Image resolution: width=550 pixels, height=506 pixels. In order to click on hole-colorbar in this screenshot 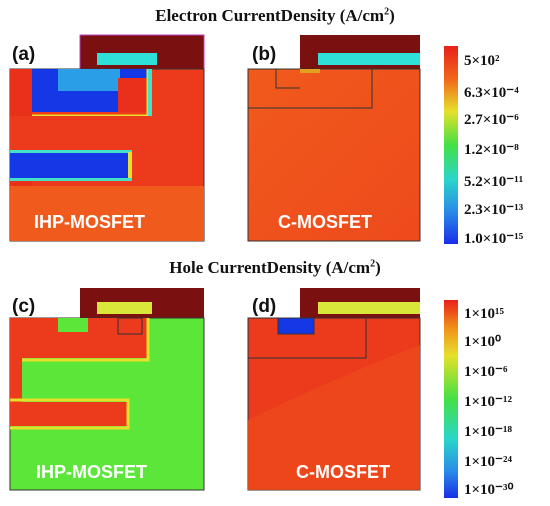, I will do `click(451, 399)`.